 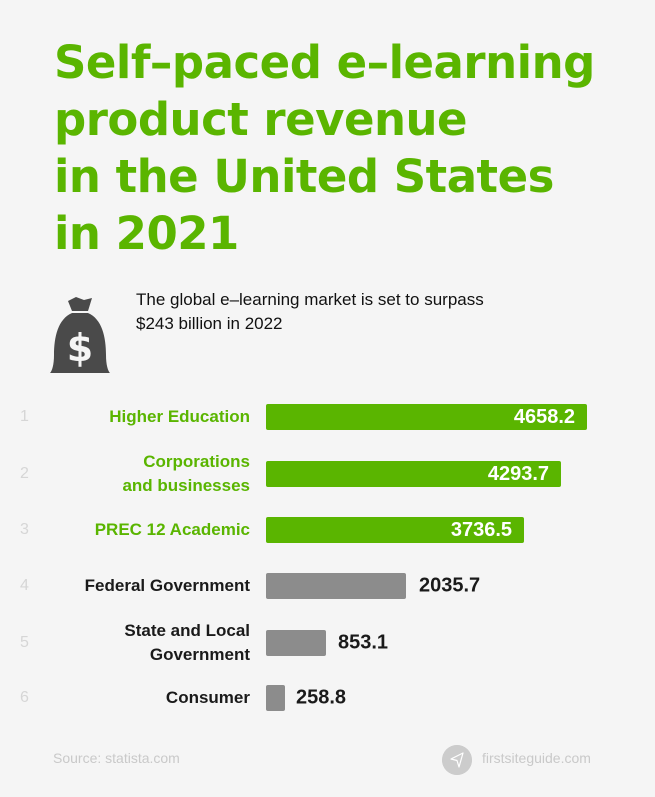 I want to click on row-label: Federal Government, so click(x=167, y=586).